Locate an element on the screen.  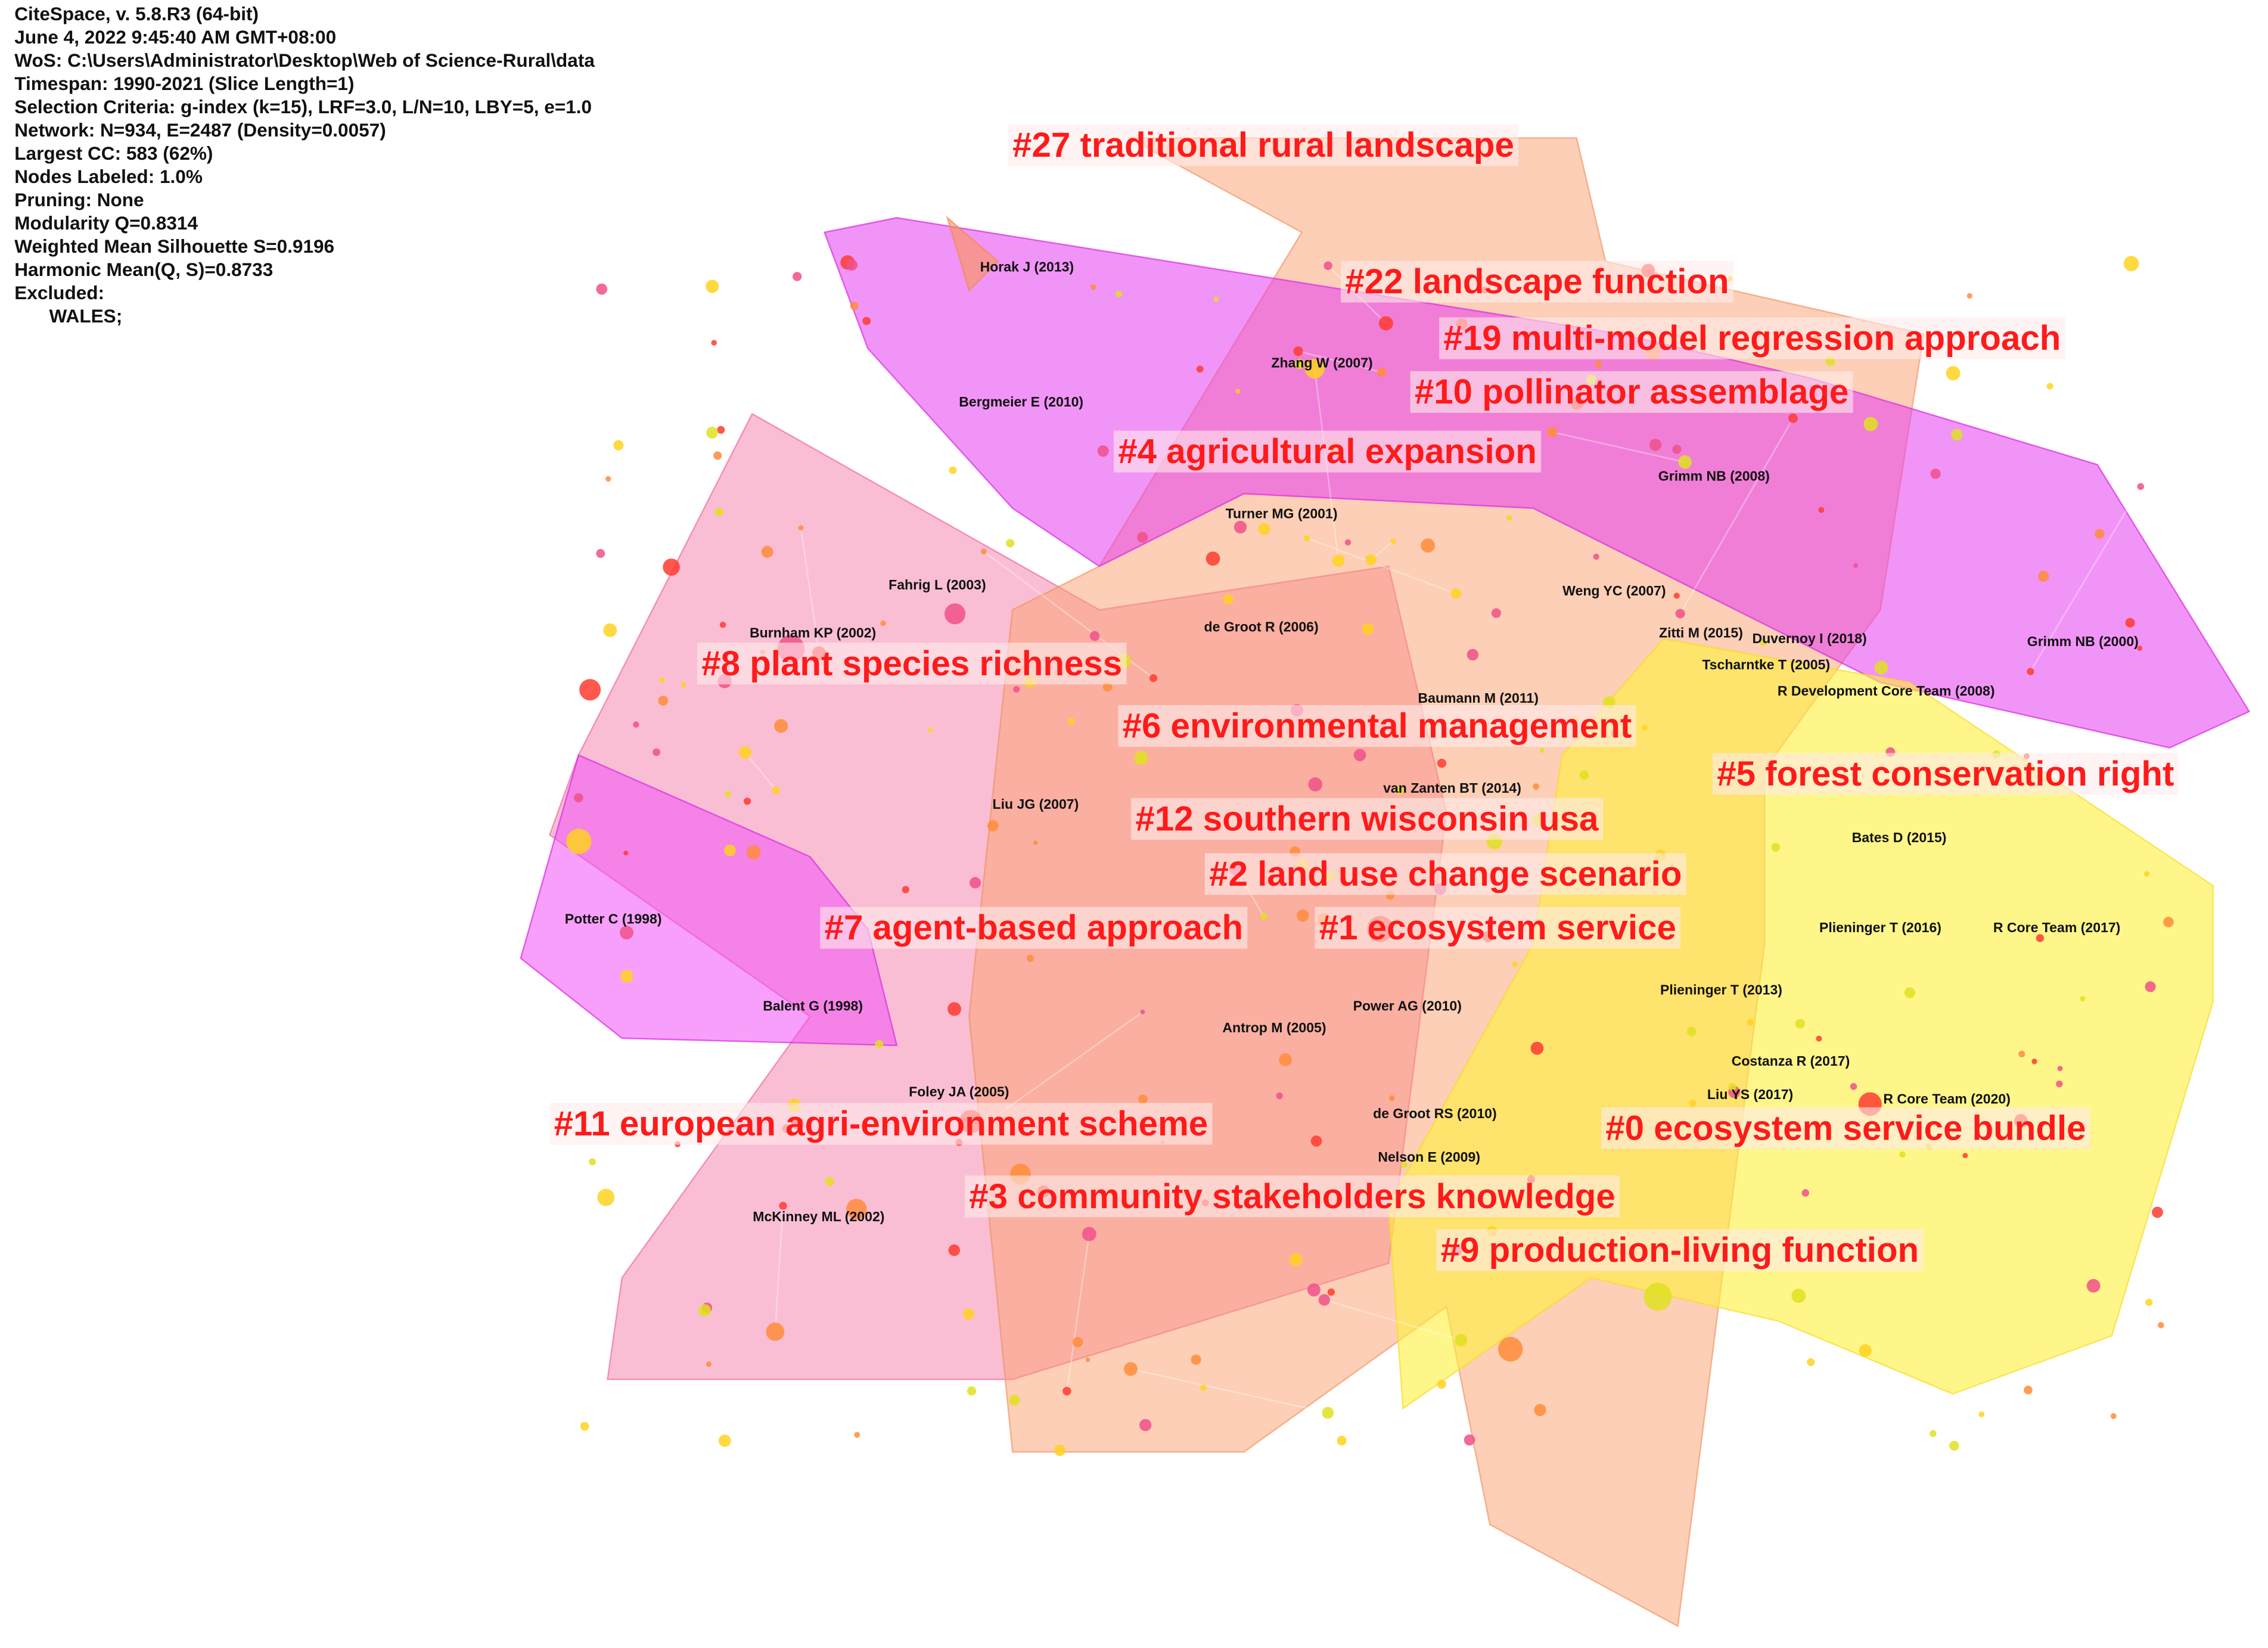
cluster-label: #19 multi-model regression approach is located at coordinates (1752, 339).